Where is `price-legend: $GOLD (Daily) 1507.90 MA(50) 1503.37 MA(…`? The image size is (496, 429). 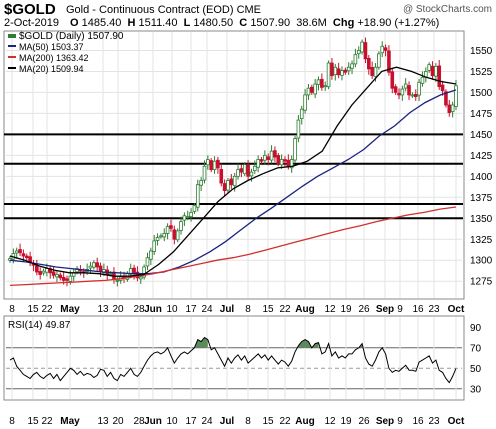 price-legend: $GOLD (Daily) 1507.90 MA(50) 1503.37 MA(… is located at coordinates (66, 52).